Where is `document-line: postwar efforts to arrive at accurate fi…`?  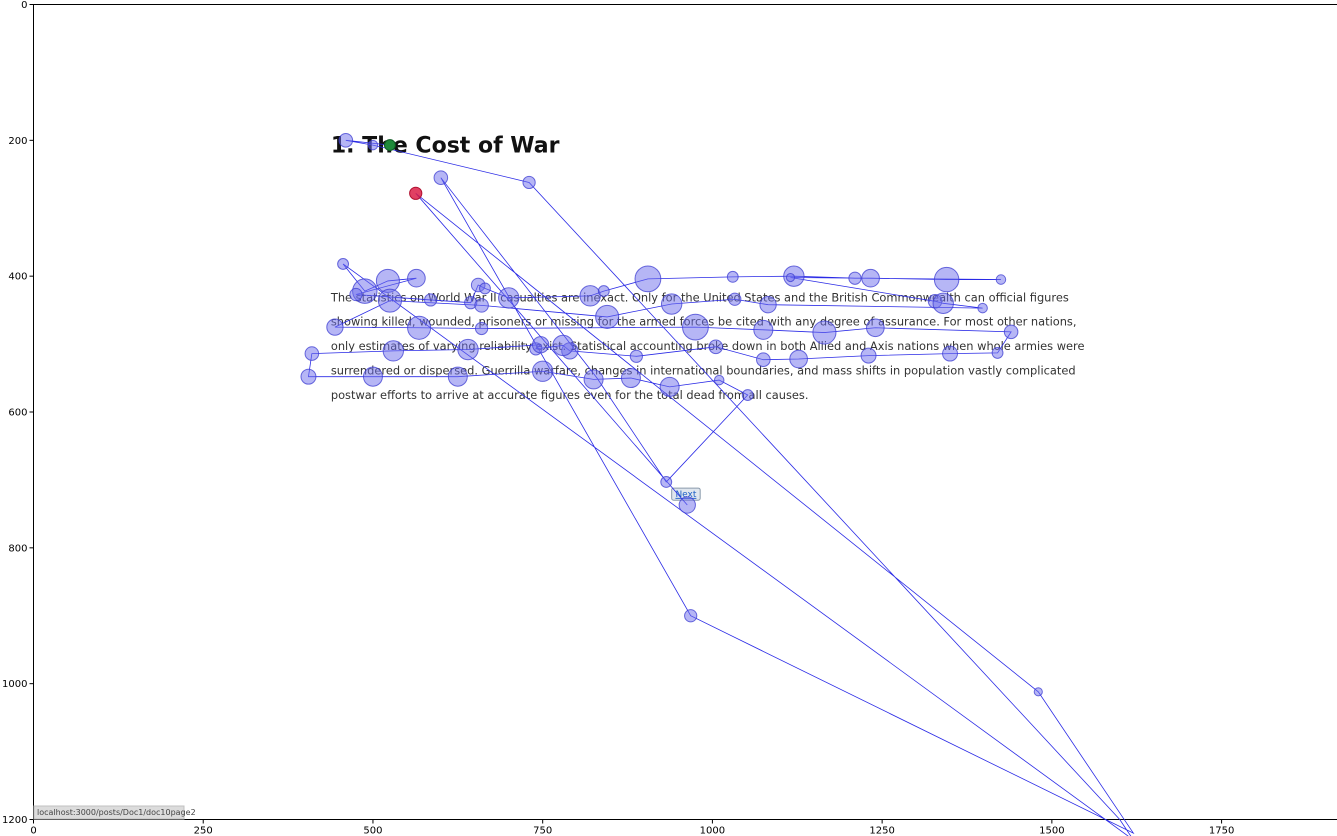
document-line: postwar efforts to arrive at accurate fi… is located at coordinates (570, 395).